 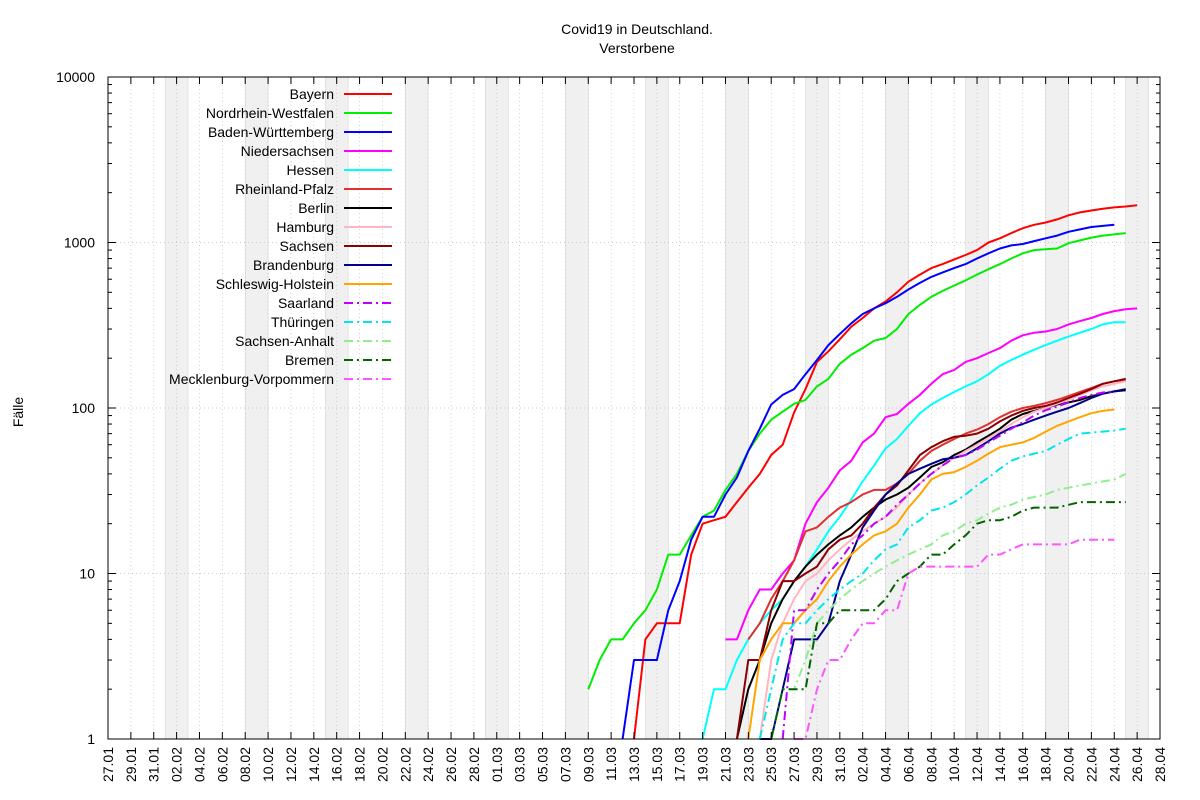 What do you see at coordinates (177, 764) in the screenshot?
I see `x-tick-label: 02.02` at bounding box center [177, 764].